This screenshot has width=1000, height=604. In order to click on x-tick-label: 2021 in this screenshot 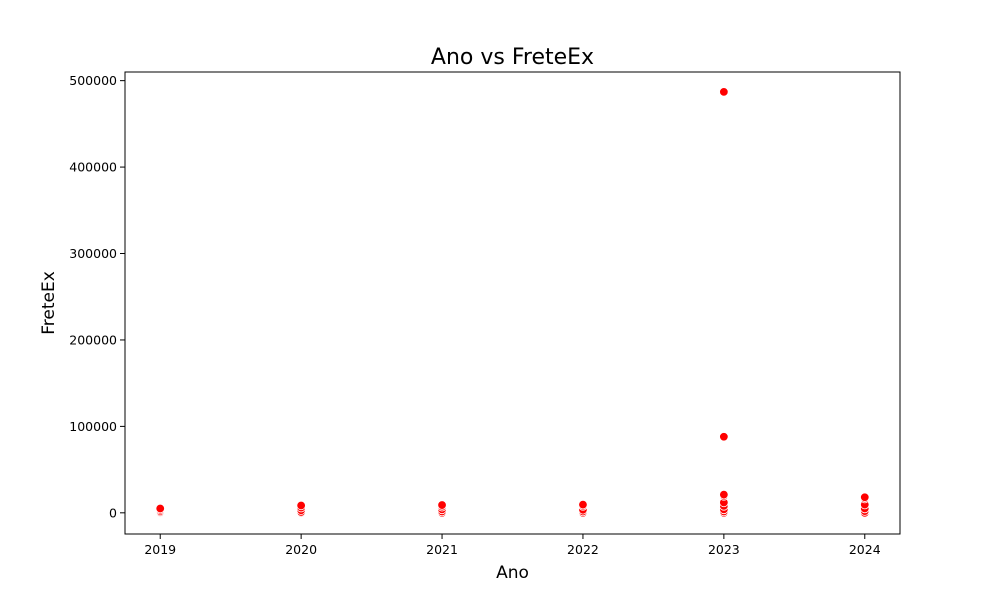, I will do `click(442, 549)`.